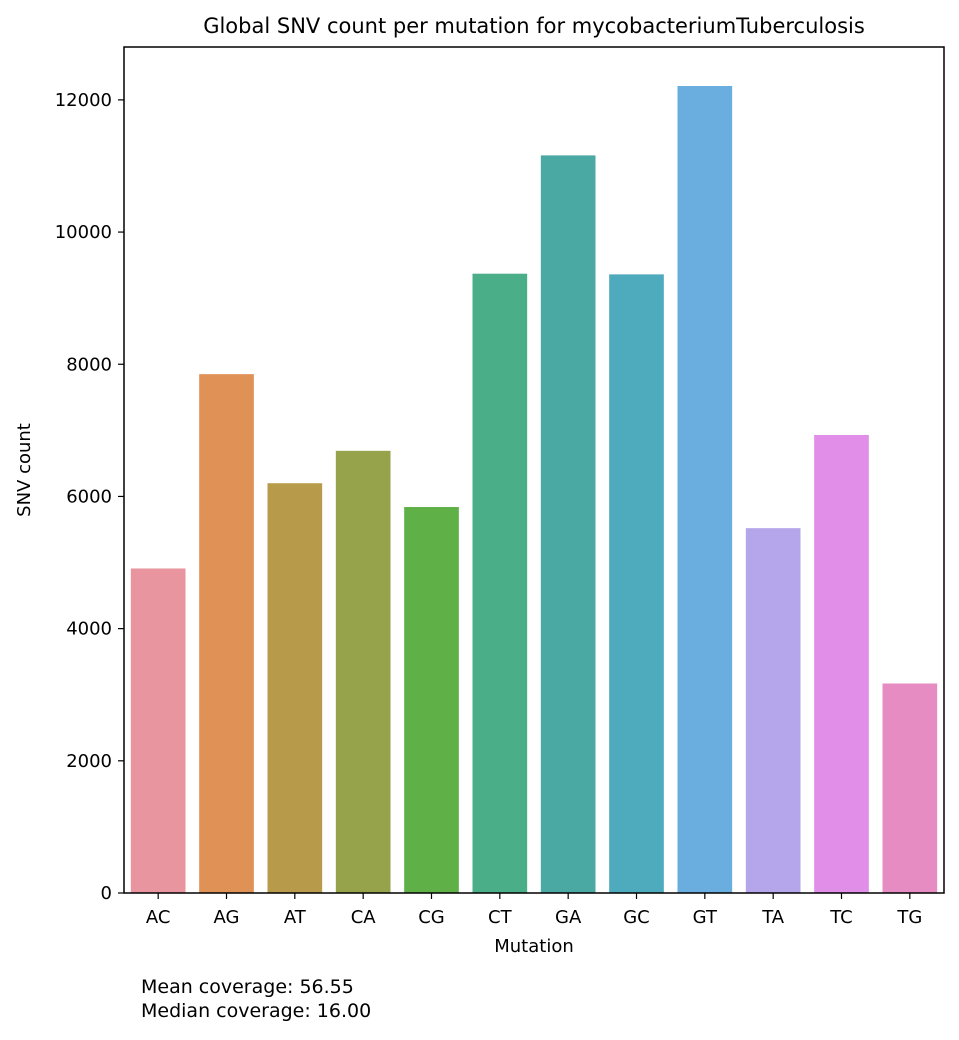 This screenshot has width=959, height=1040. I want to click on bar-tg, so click(910, 788).